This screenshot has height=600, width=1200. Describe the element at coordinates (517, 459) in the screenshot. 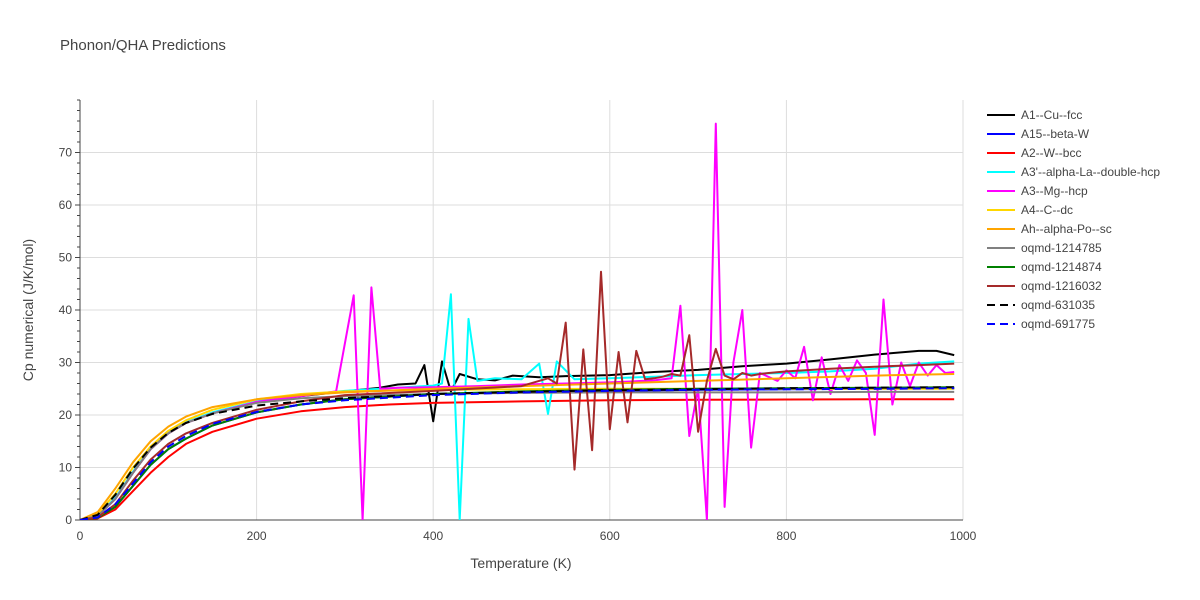

I see `series-line-A2--W--bcc` at that location.